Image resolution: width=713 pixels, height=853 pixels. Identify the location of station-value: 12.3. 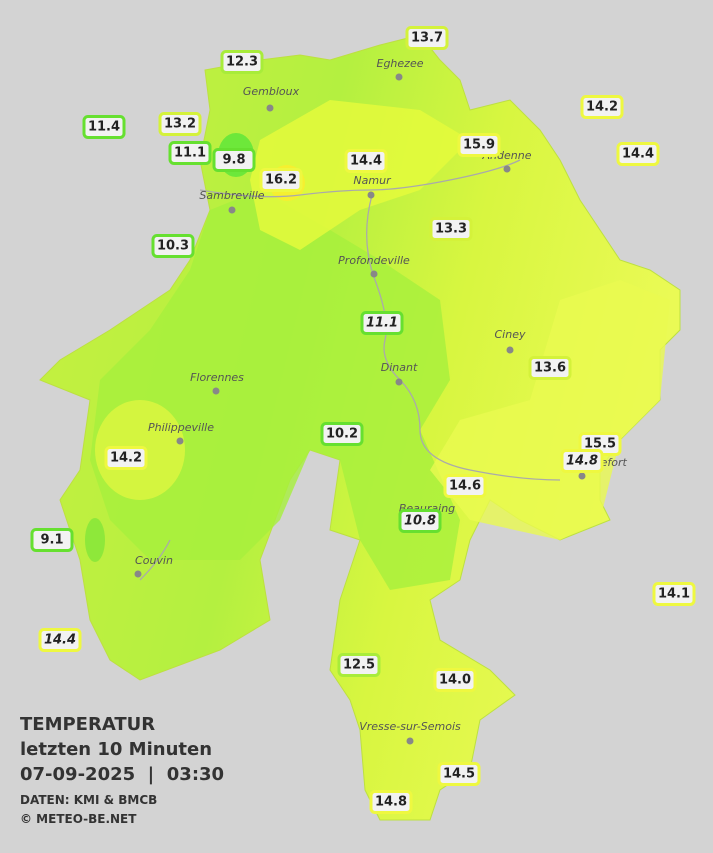
(242, 62).